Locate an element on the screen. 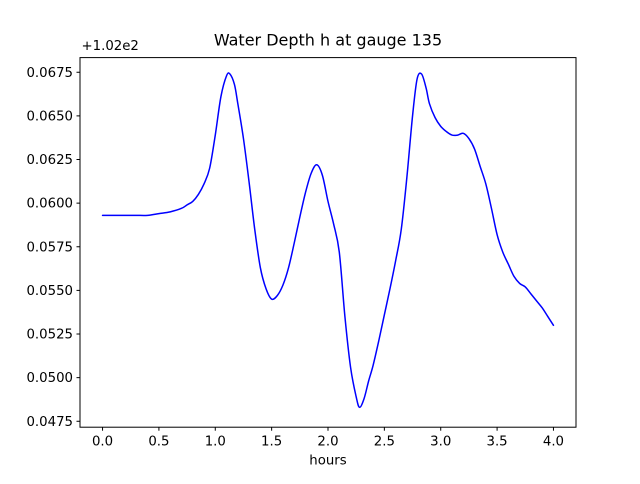  x-tick-label: 0.5 is located at coordinates (158, 442).